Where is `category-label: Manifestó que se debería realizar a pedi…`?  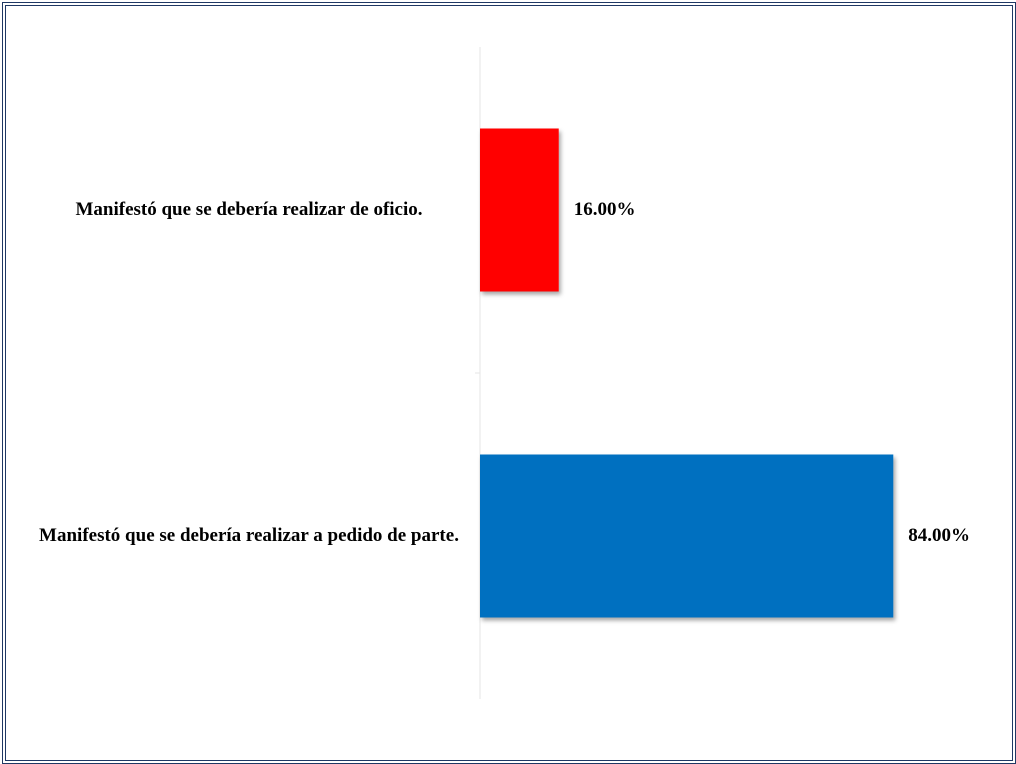
category-label: Manifestó que se debería realizar a pedi… is located at coordinates (249, 535).